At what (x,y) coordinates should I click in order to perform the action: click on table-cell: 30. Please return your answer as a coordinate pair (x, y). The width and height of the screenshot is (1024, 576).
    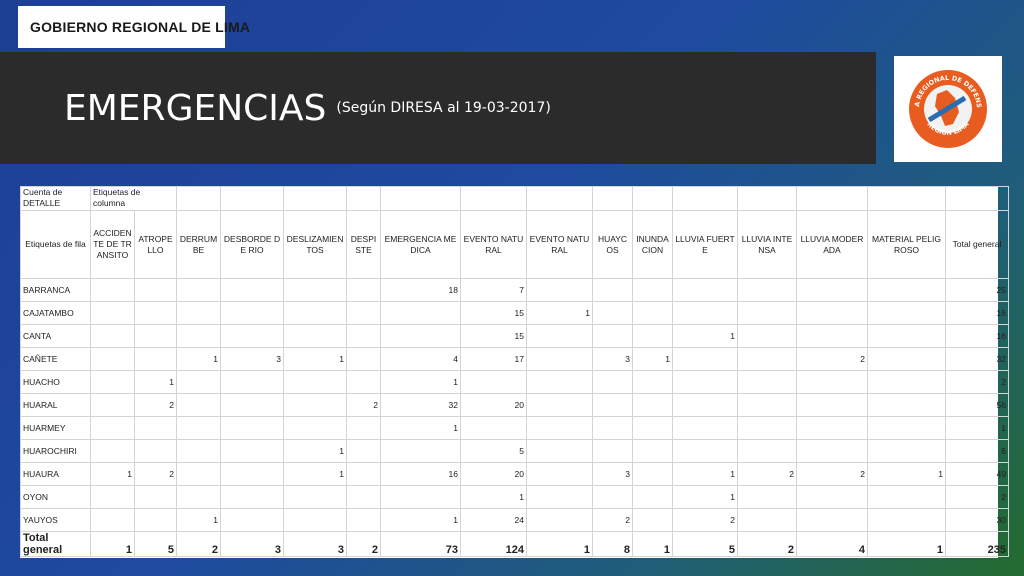
    Looking at the image, I should click on (977, 520).